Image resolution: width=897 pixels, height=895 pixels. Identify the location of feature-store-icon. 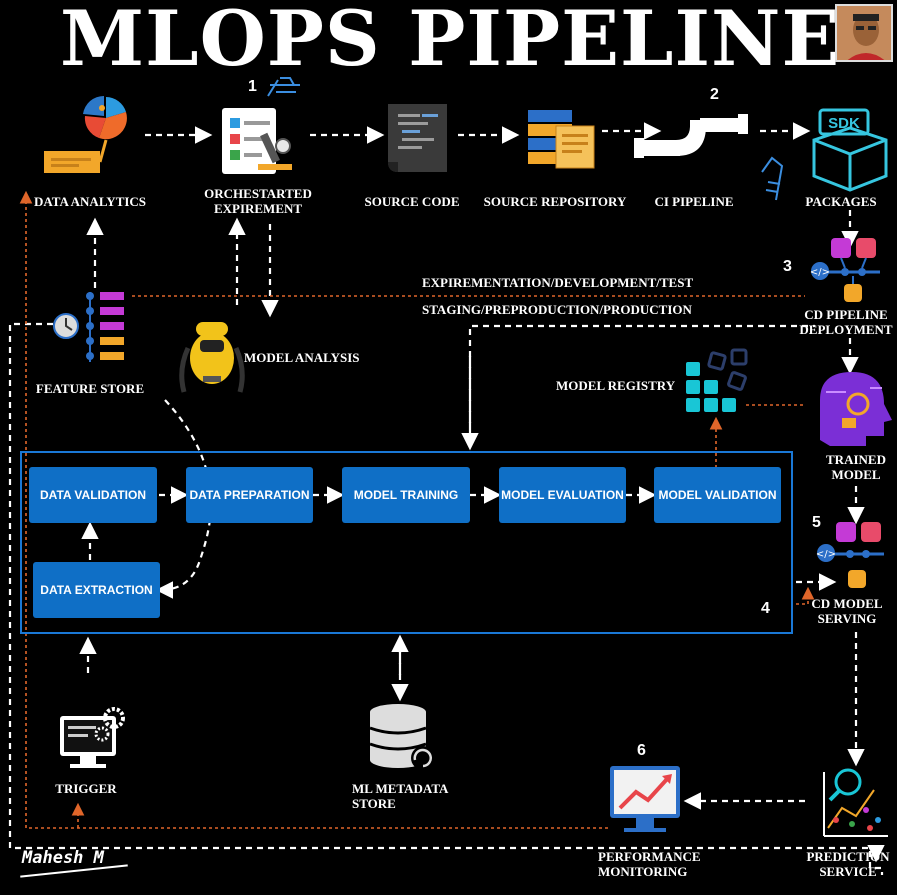
(88, 327).